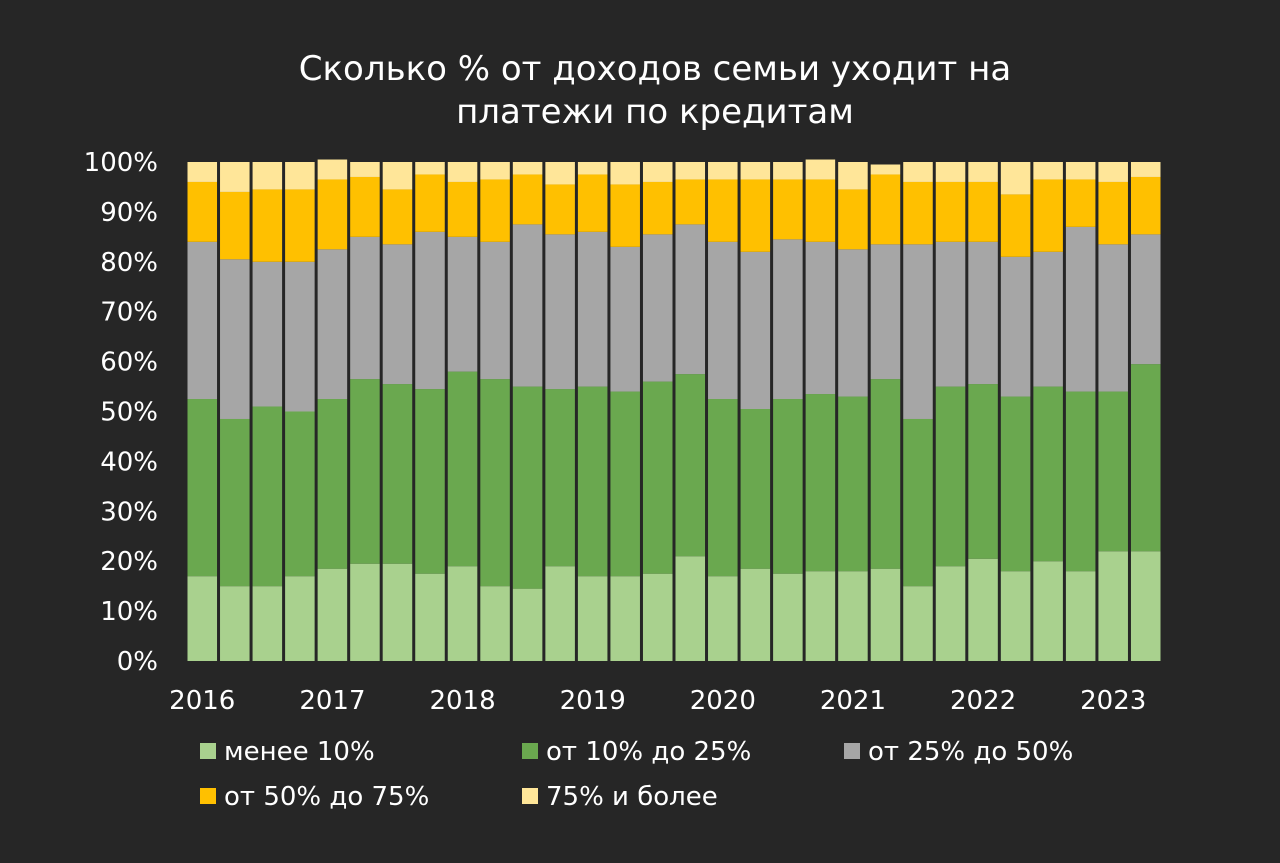 The width and height of the screenshot is (1280, 863). What do you see at coordinates (462, 701) in the screenshot?
I see `x-tick-label: 2018` at bounding box center [462, 701].